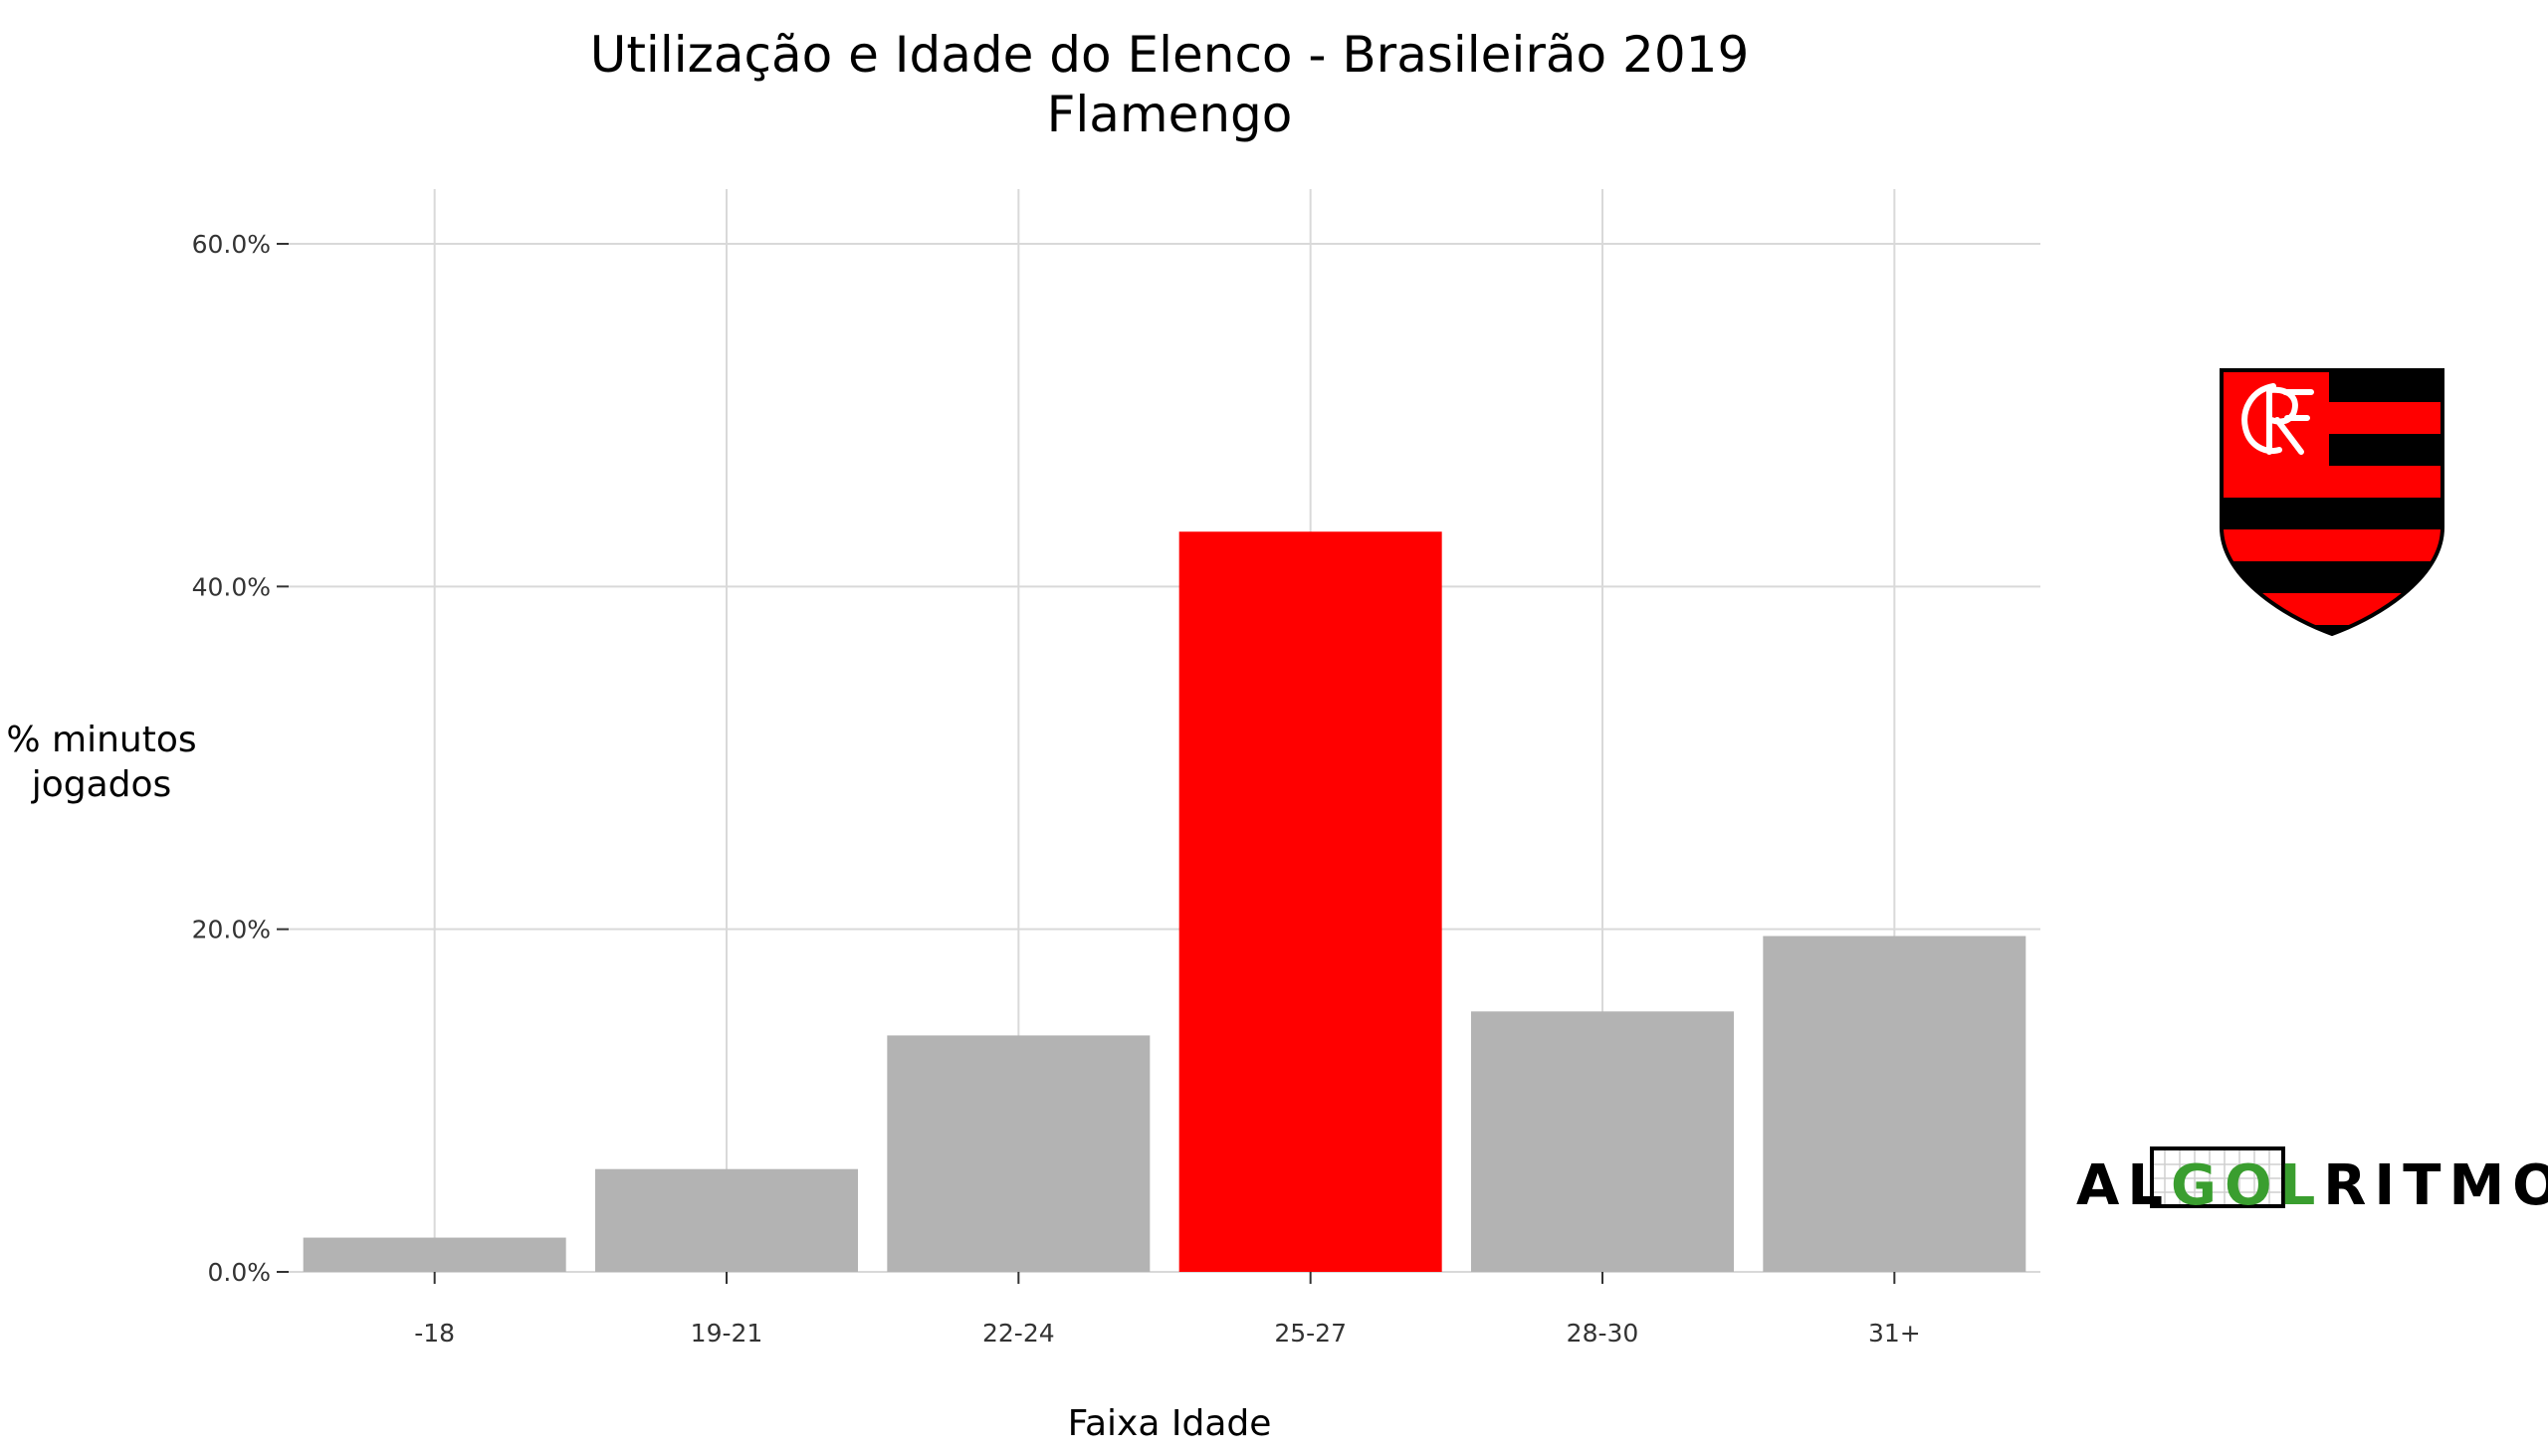 The image size is (2548, 1456). Describe the element at coordinates (1894, 1104) in the screenshot. I see `bar-31+` at that location.